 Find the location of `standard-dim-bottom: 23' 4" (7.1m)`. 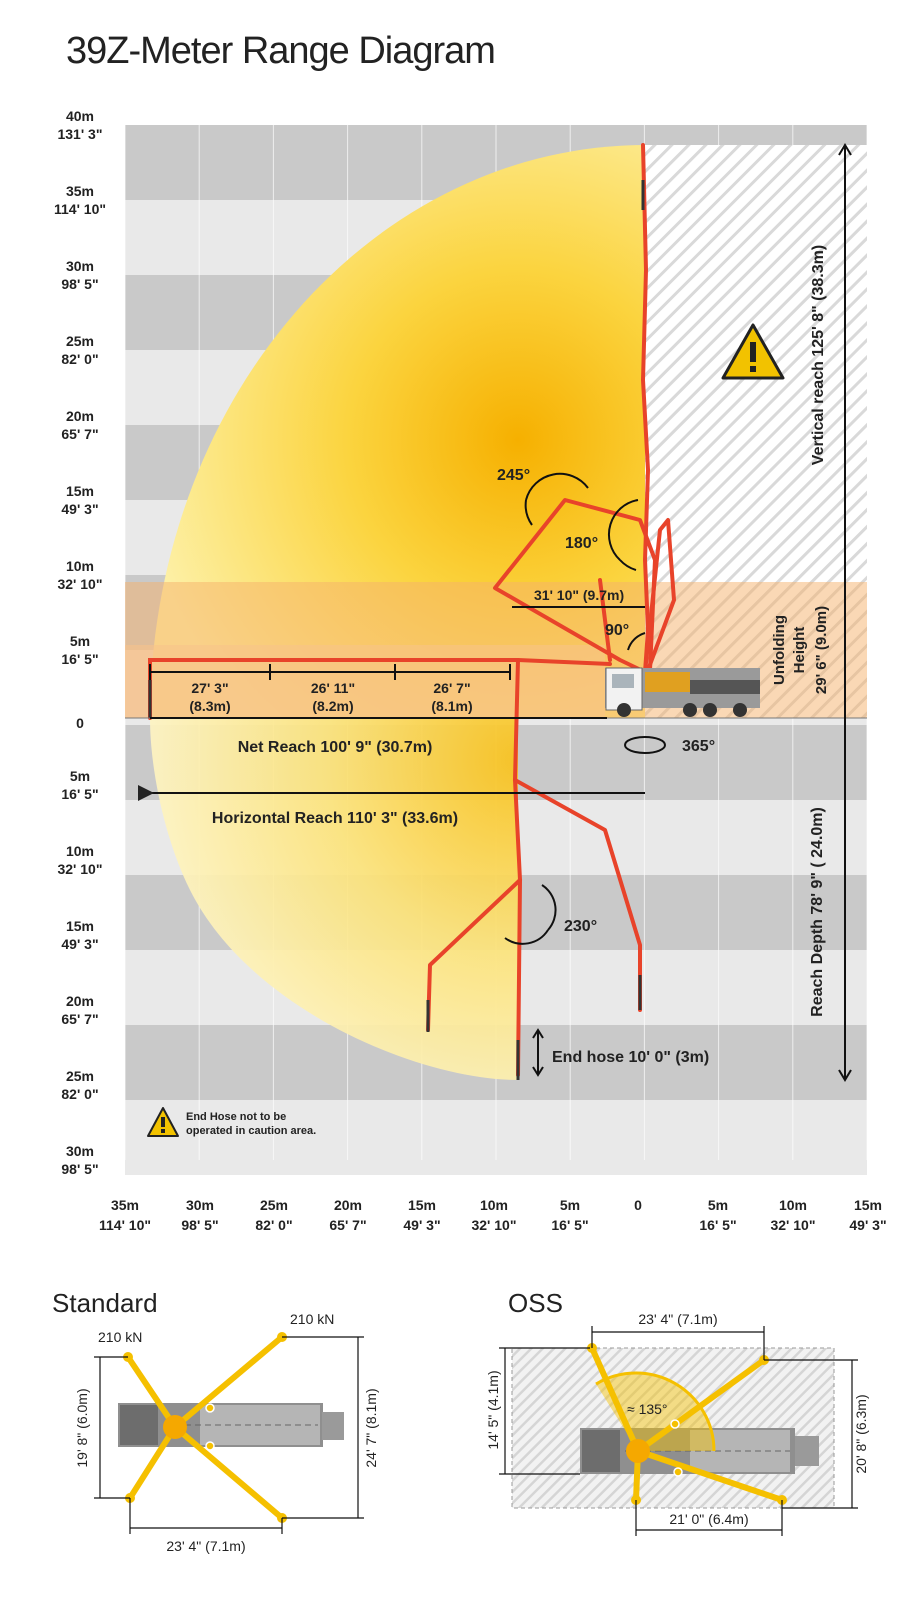

standard-dim-bottom: 23' 4" (7.1m) is located at coordinates (205, 1546).